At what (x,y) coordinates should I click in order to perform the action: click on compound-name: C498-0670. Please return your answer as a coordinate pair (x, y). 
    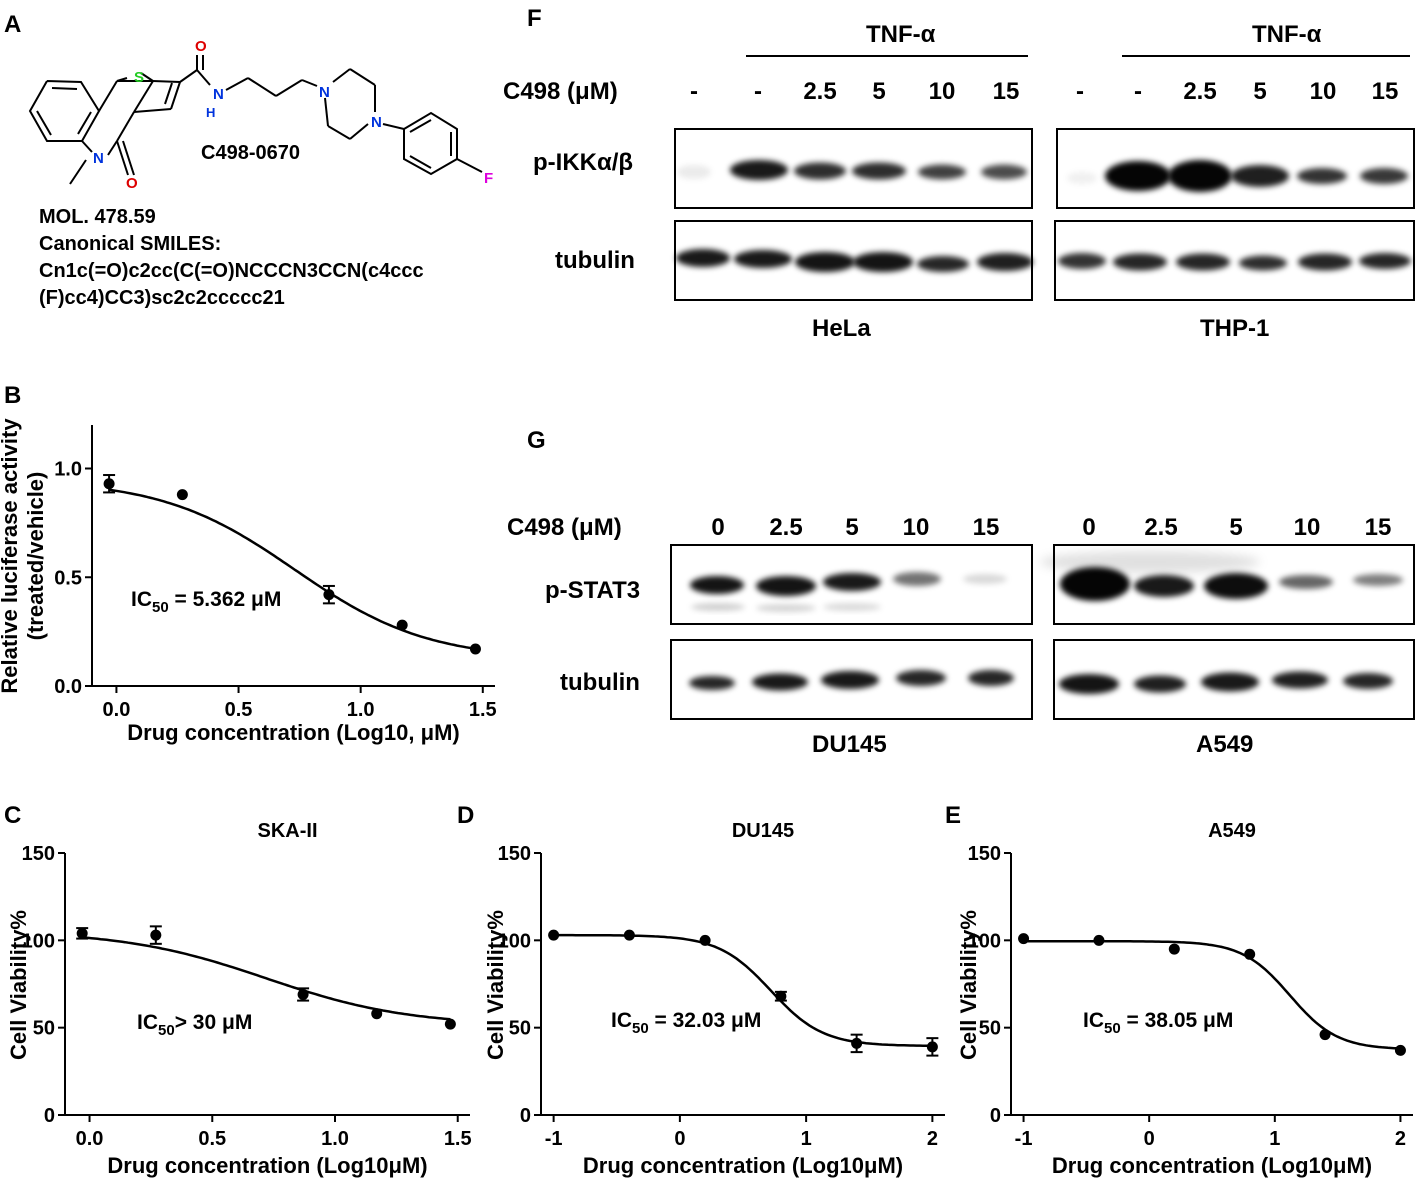
    Looking at the image, I should click on (250, 153).